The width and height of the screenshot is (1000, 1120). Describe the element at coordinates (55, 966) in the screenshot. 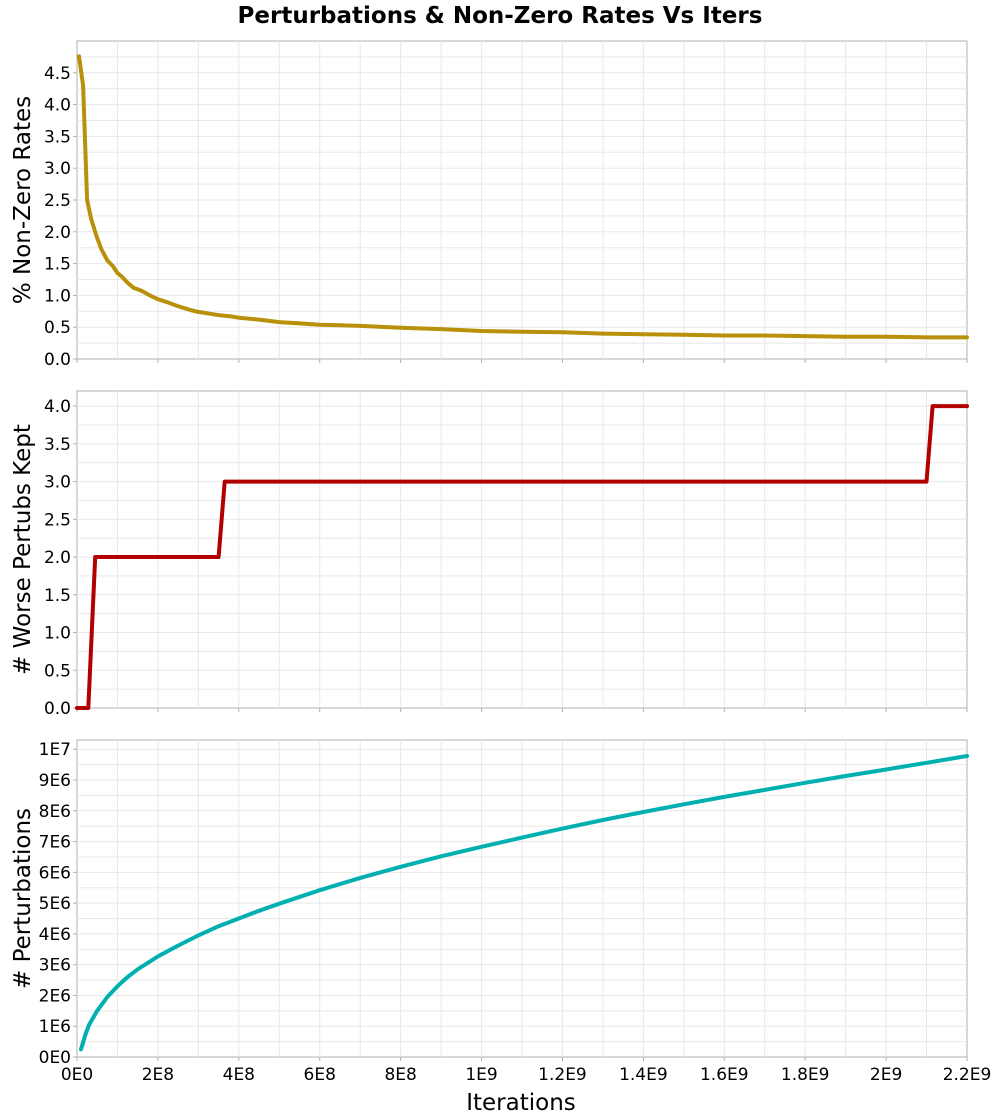

I see `y-tick-label: 3E6` at that location.